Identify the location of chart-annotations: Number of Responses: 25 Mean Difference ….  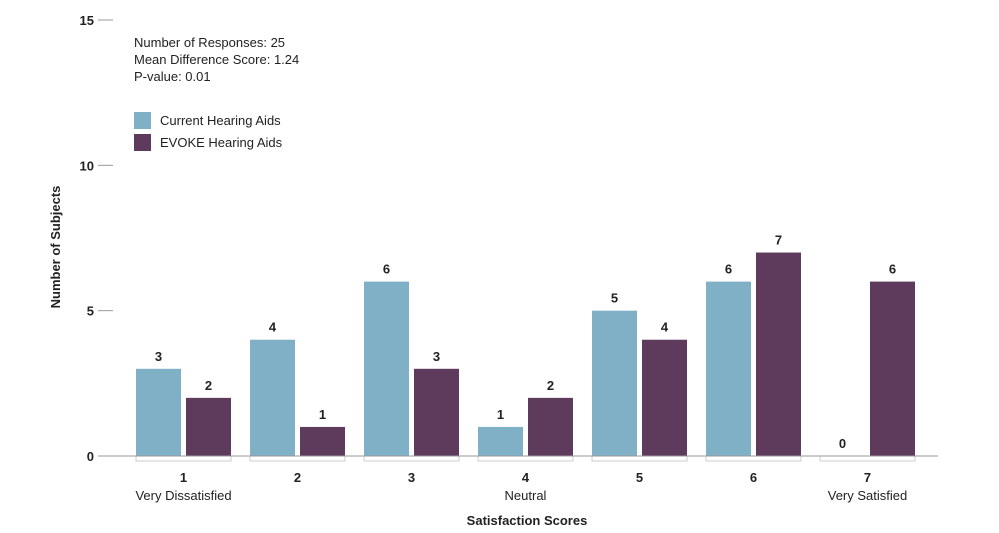
(216, 59).